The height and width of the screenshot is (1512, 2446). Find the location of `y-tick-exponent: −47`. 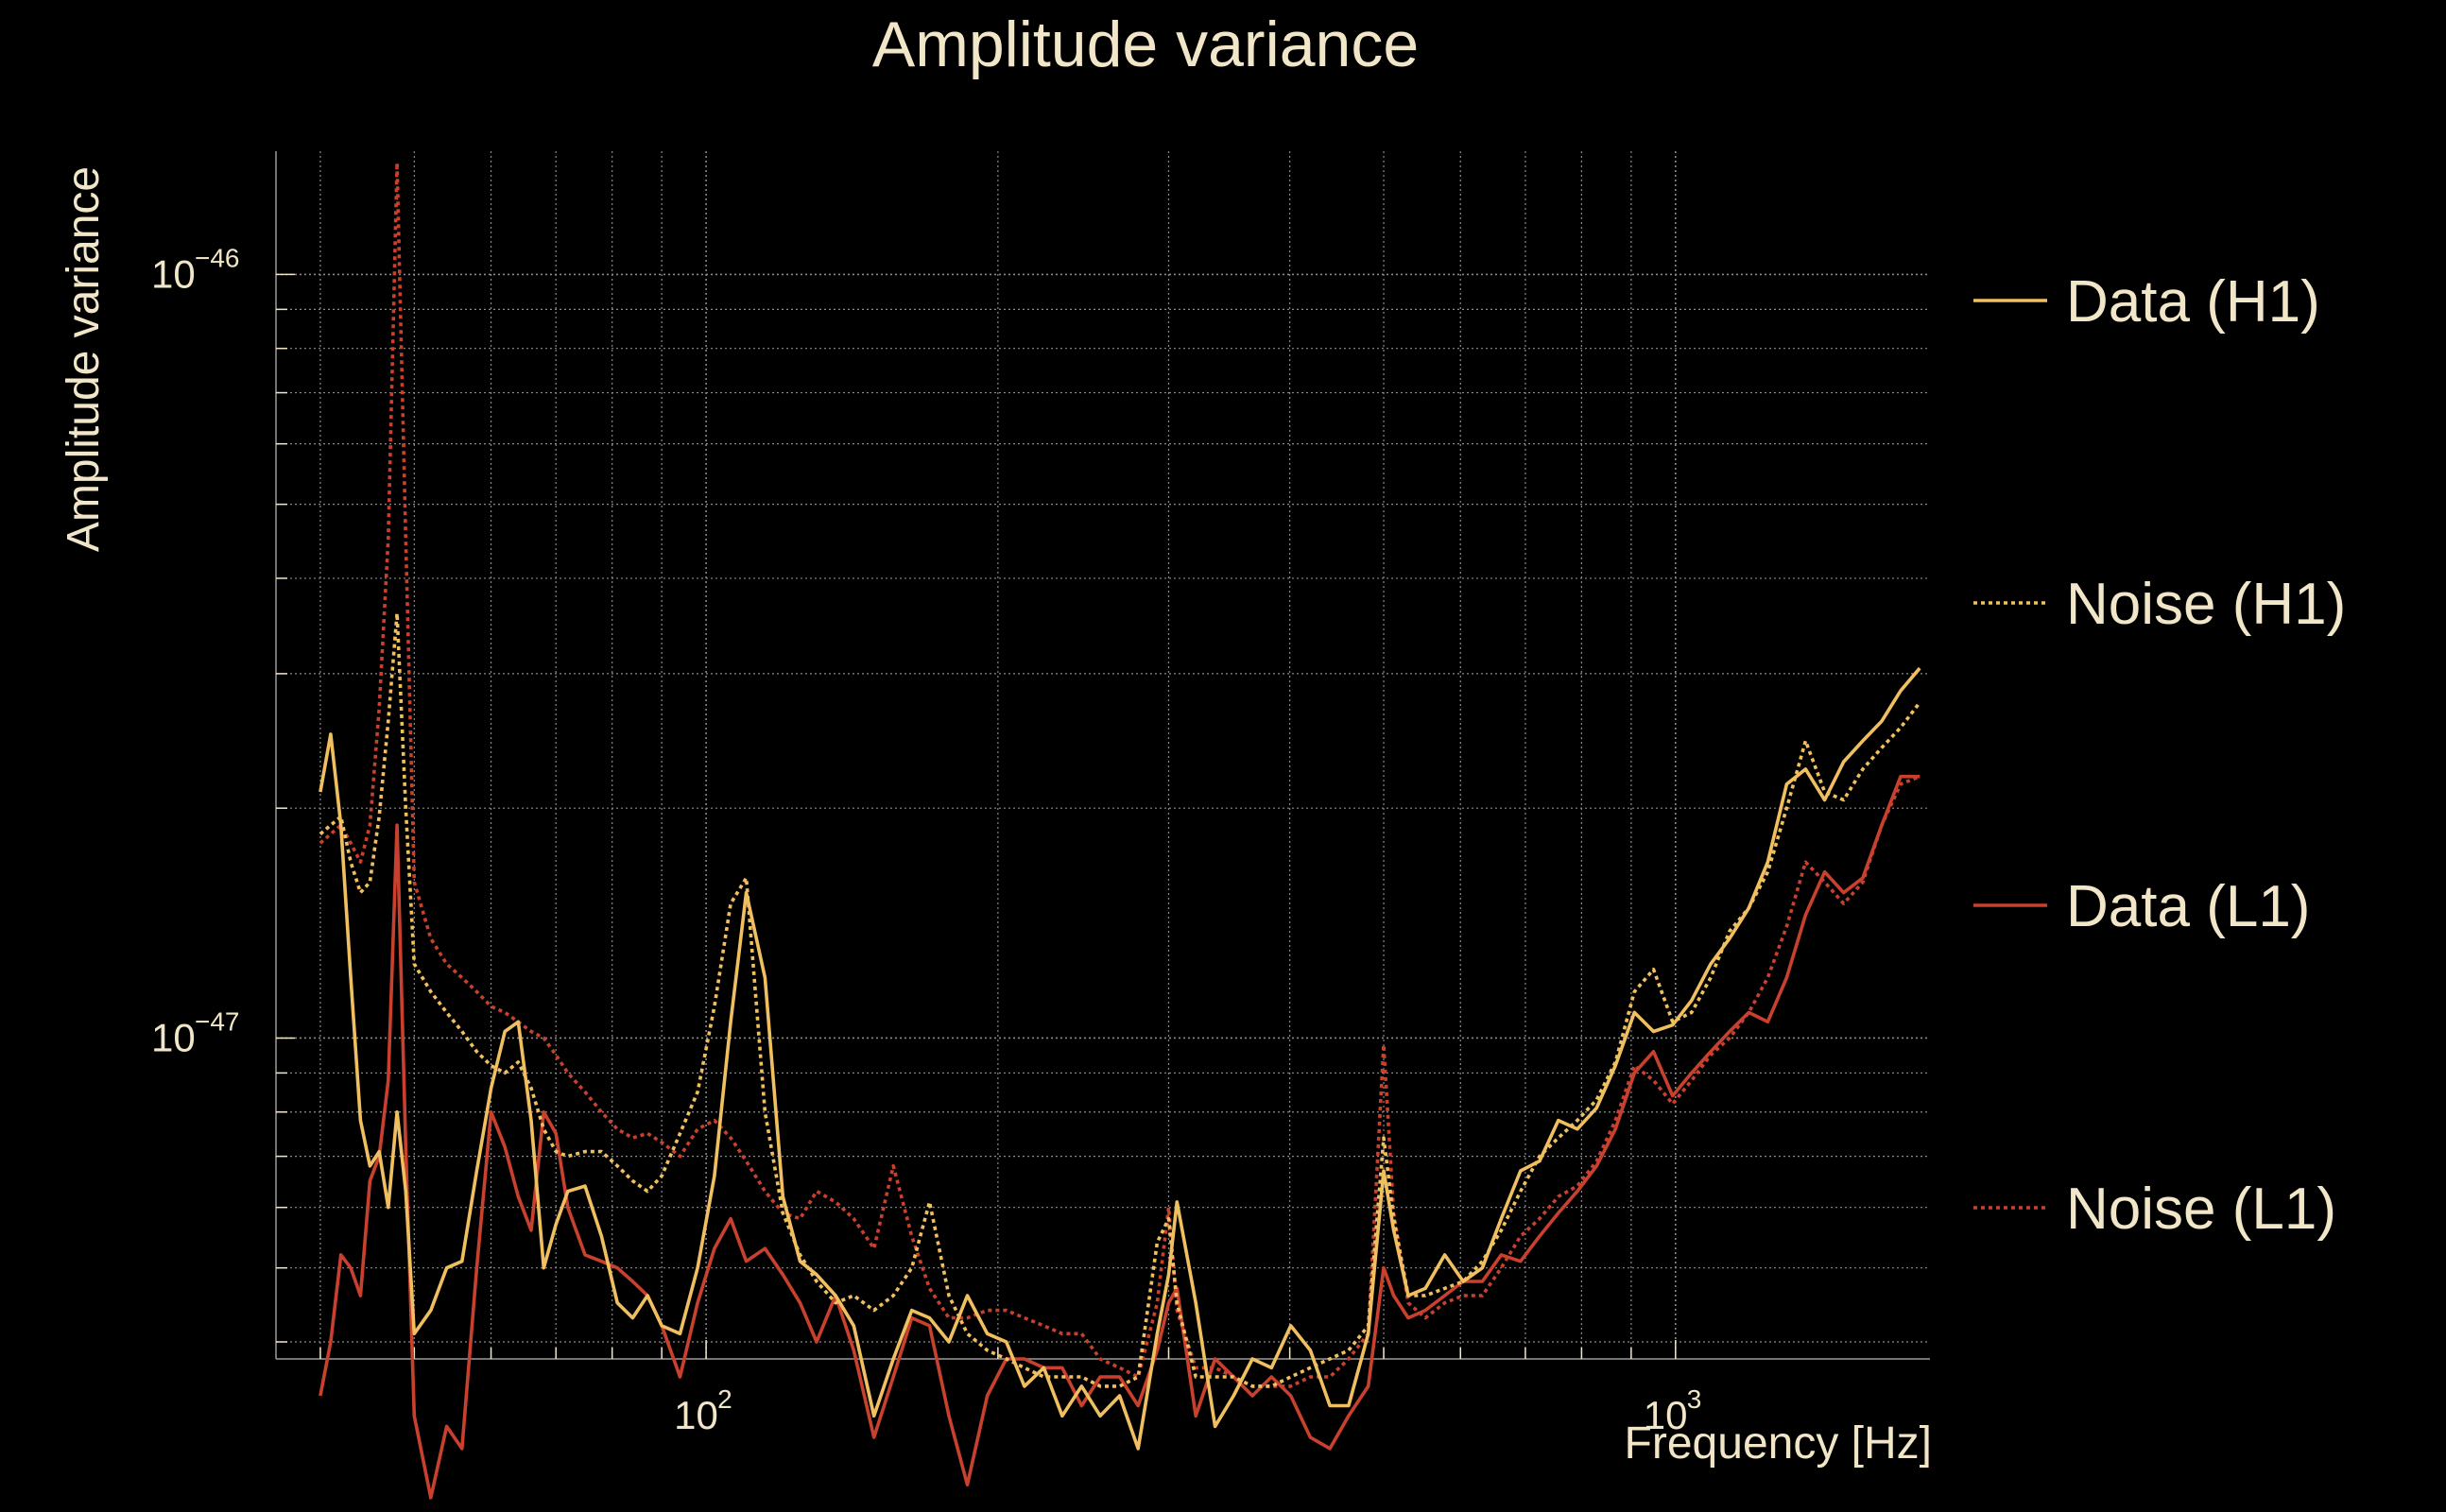

y-tick-exponent: −47 is located at coordinates (217, 1021).